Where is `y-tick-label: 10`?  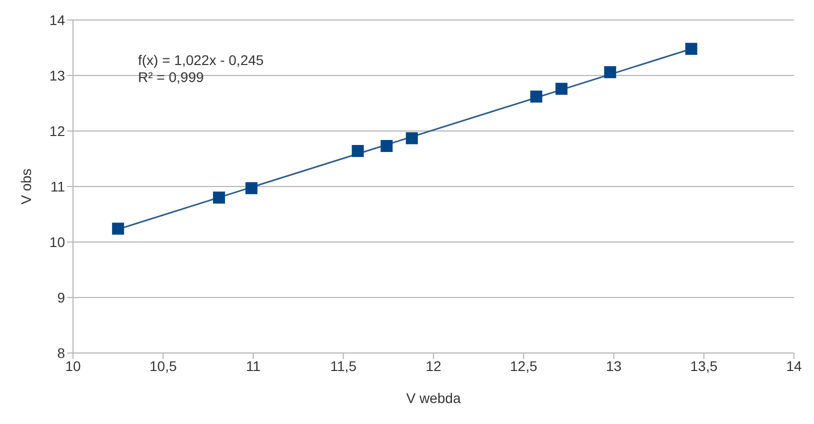
y-tick-label: 10 is located at coordinates (57, 242).